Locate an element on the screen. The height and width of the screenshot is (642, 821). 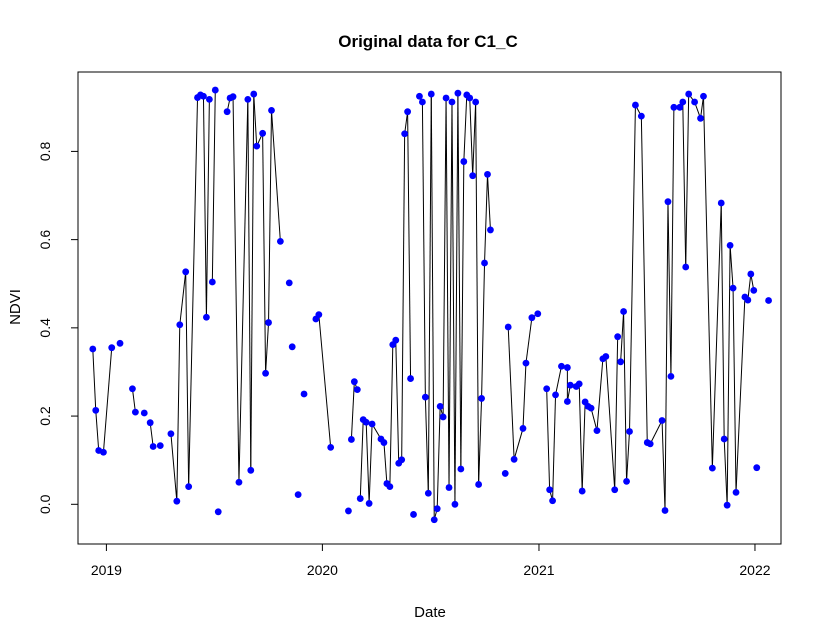
x-axis: 2019 2020 2021 2022 is located at coordinates (431, 560).